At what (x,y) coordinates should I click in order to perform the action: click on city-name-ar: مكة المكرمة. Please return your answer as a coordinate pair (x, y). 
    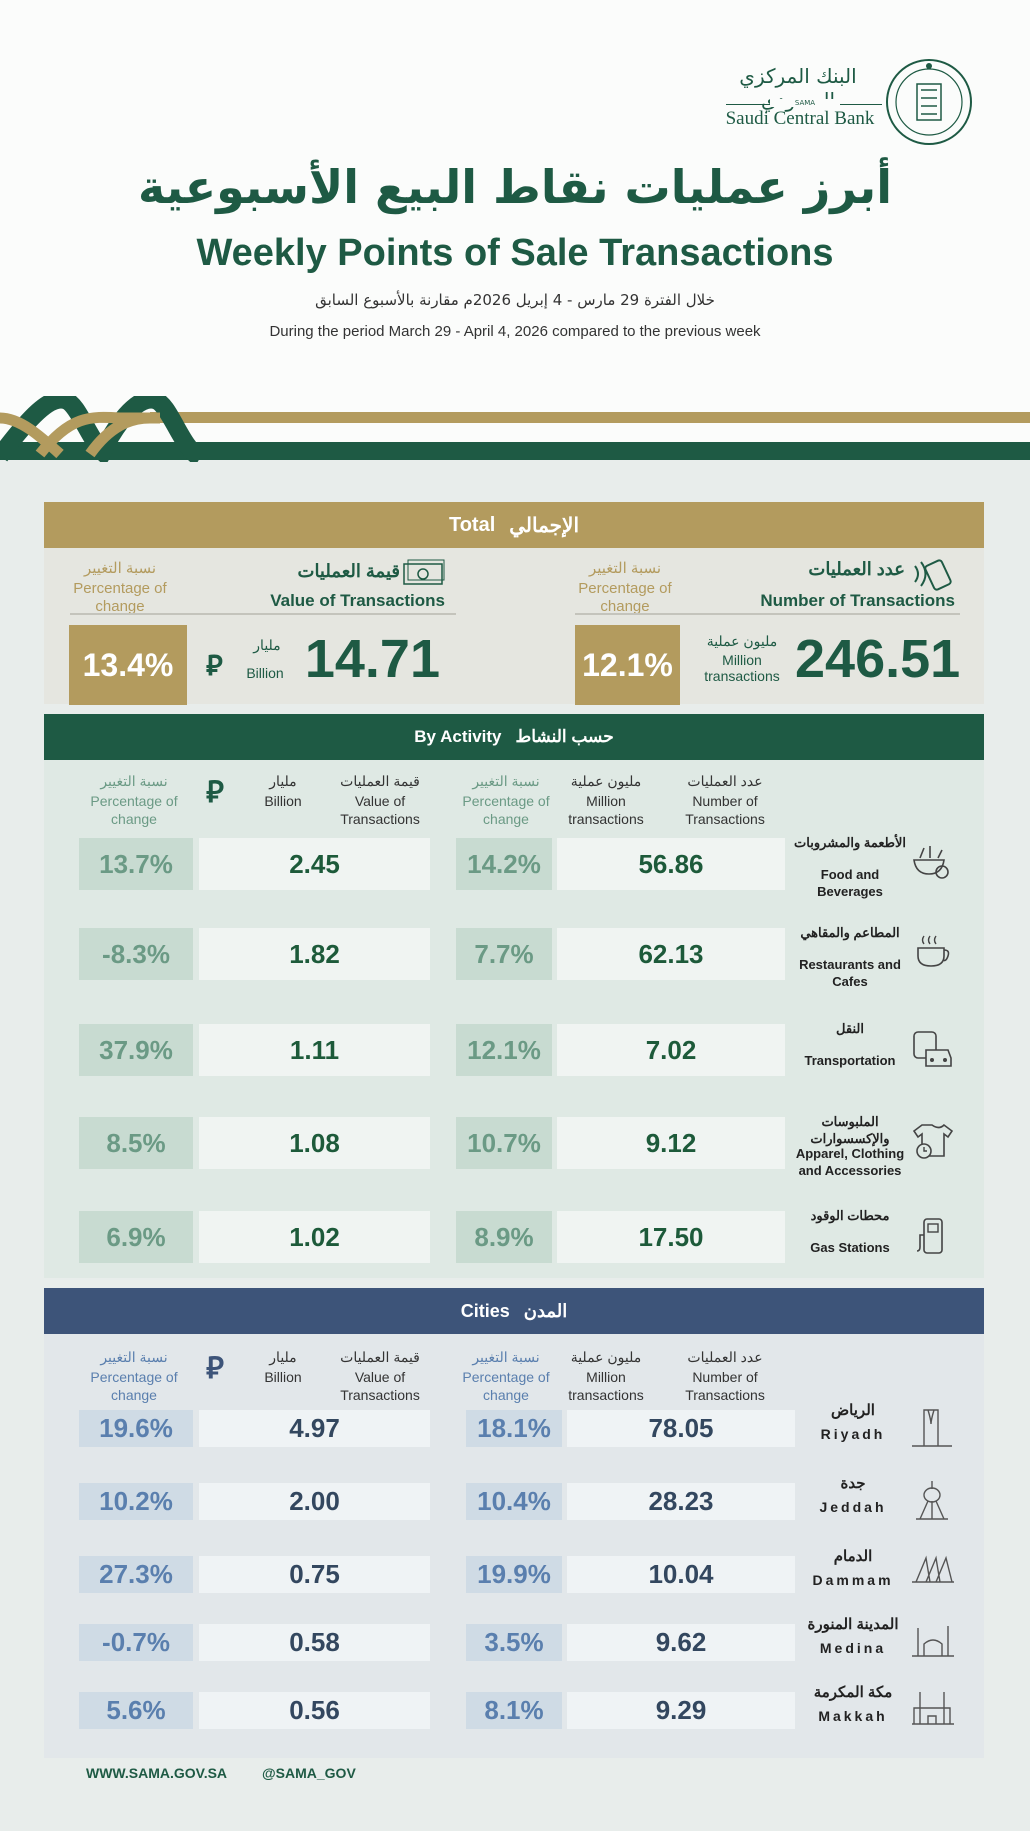
    Looking at the image, I should click on (853, 1692).